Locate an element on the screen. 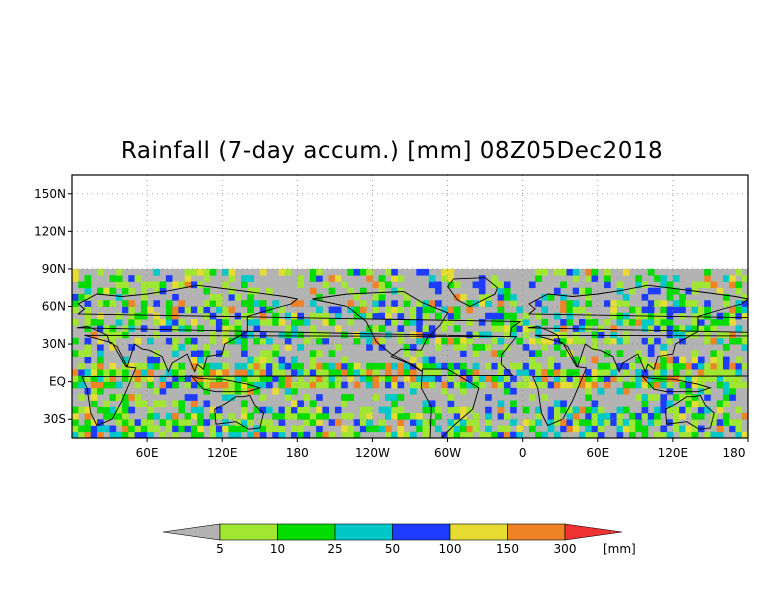 The width and height of the screenshot is (784, 612). longitude-ticks: 60E 120E 180 120W 60W 0 60E 120E 180 is located at coordinates (442, 449).